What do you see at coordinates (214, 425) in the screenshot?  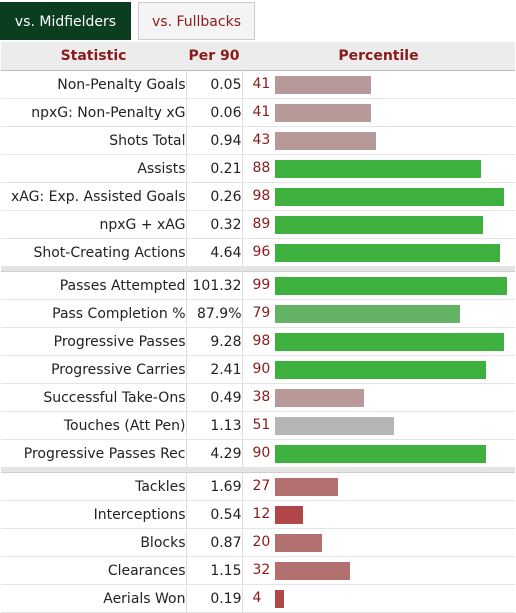 I see `per90-value: 1.13` at bounding box center [214, 425].